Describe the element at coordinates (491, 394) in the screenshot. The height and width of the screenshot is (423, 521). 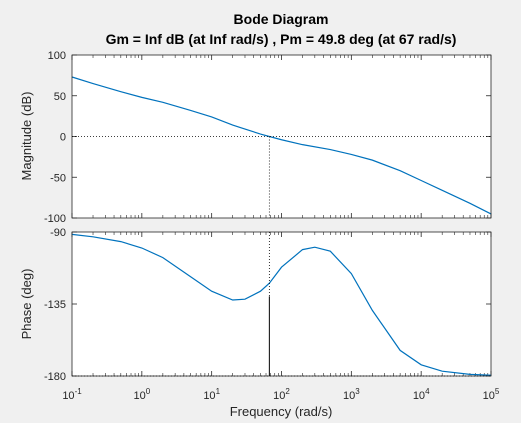
I see `x-tick-label: 10⁵` at that location.